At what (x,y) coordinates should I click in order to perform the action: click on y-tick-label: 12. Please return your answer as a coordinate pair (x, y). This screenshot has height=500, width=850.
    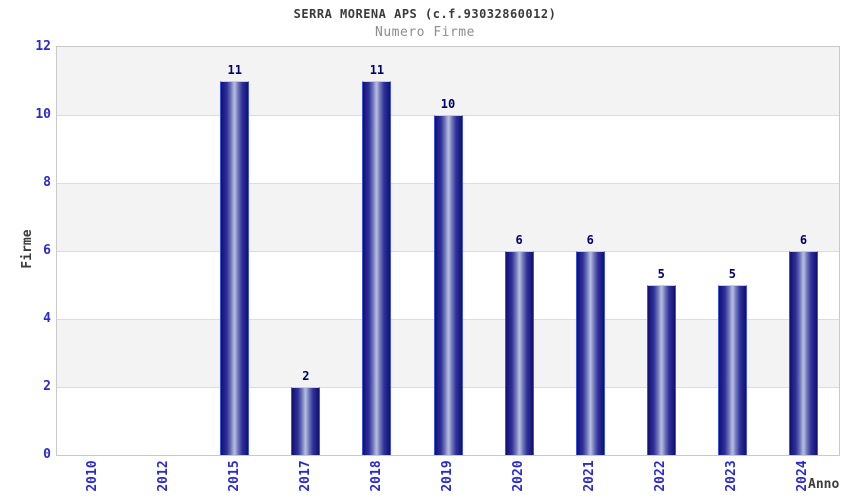
    Looking at the image, I should click on (43, 46).